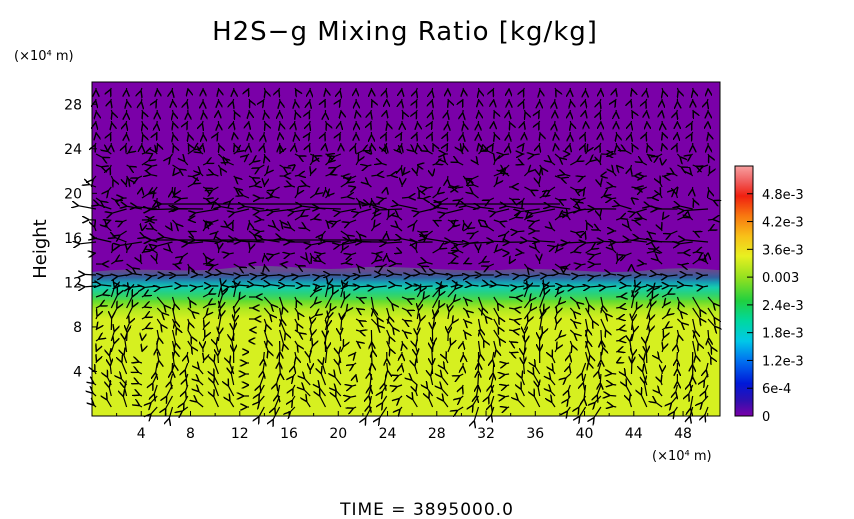  What do you see at coordinates (437, 434) in the screenshot?
I see `x-tick-label: 28` at bounding box center [437, 434].